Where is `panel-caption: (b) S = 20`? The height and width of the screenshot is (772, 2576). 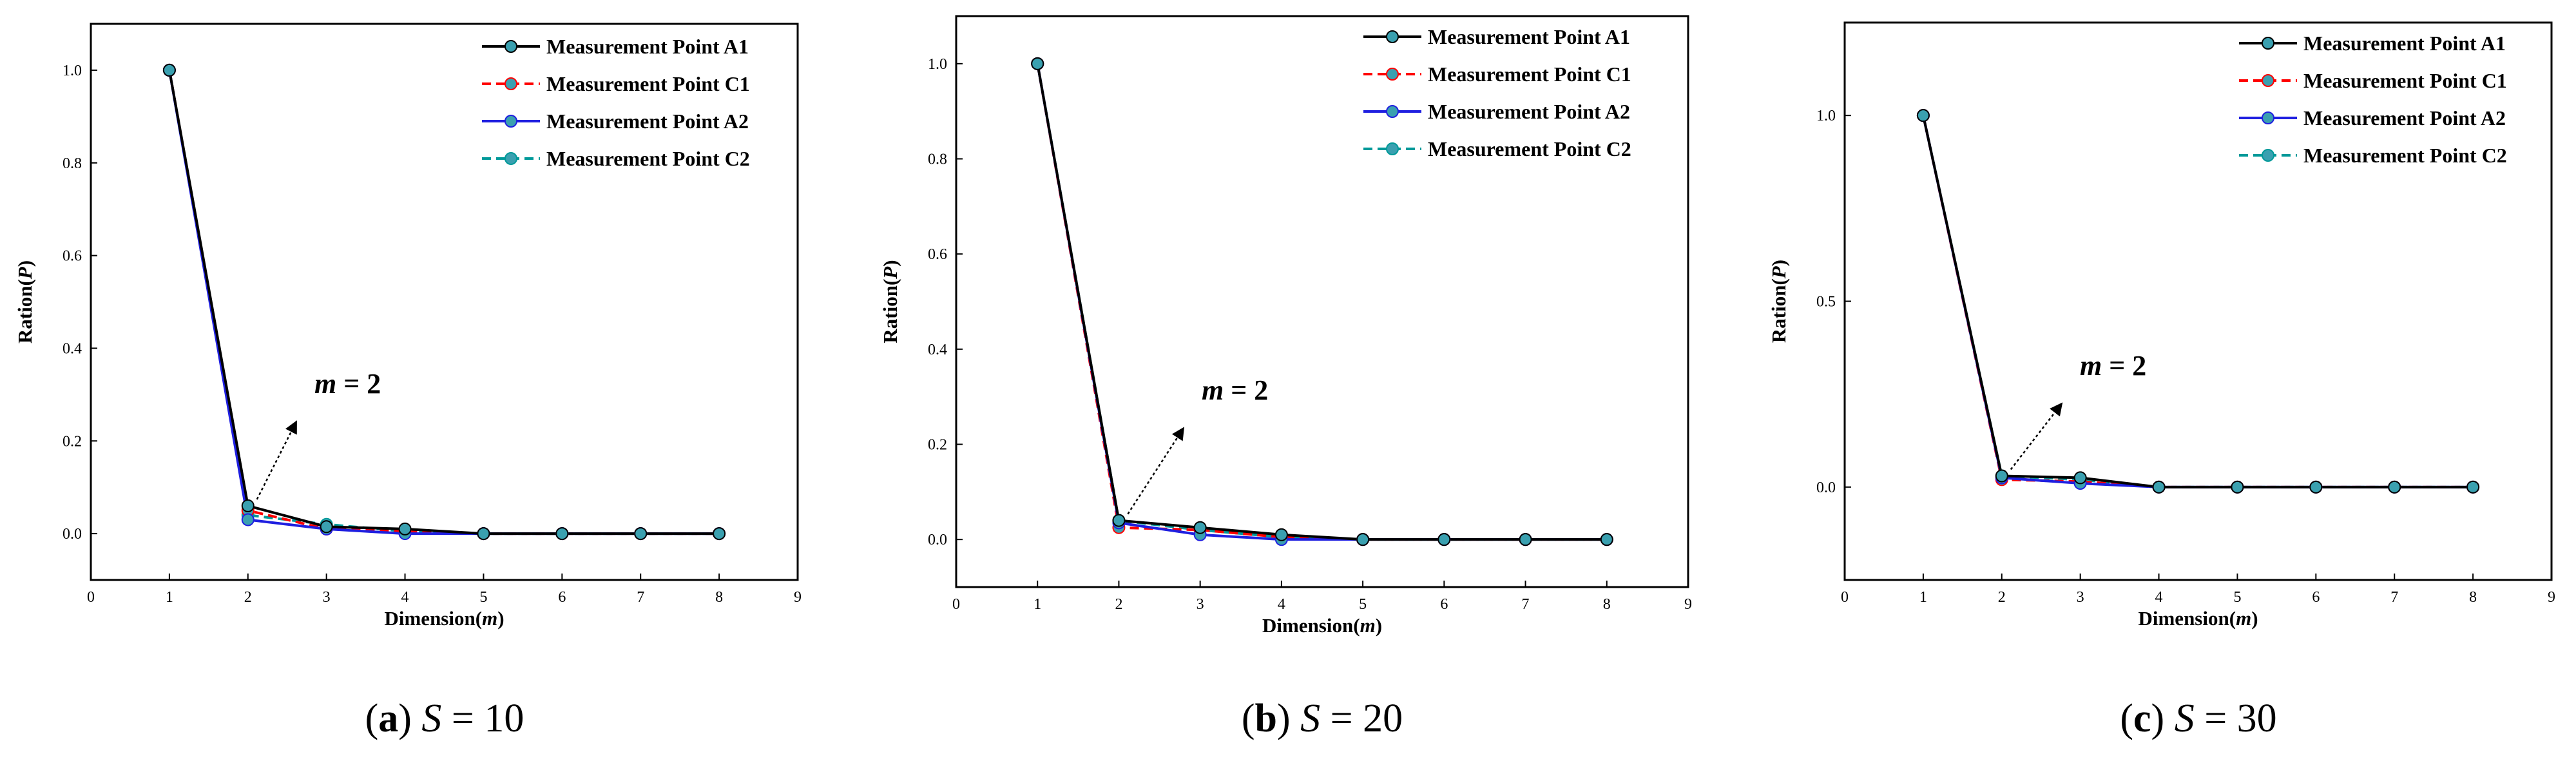
panel-caption: (b) S = 20 is located at coordinates (1323, 718).